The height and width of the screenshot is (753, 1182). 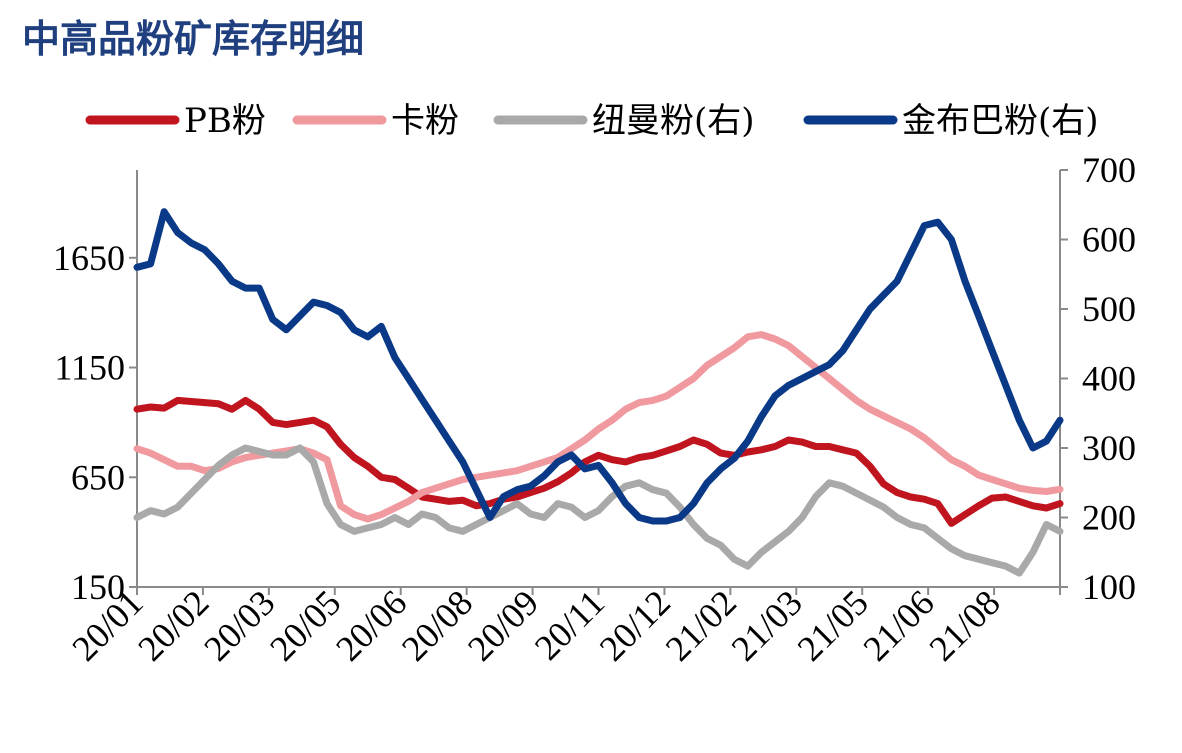 What do you see at coordinates (899, 625) in the screenshot?
I see `x-tick-label: 21/06` at bounding box center [899, 625].